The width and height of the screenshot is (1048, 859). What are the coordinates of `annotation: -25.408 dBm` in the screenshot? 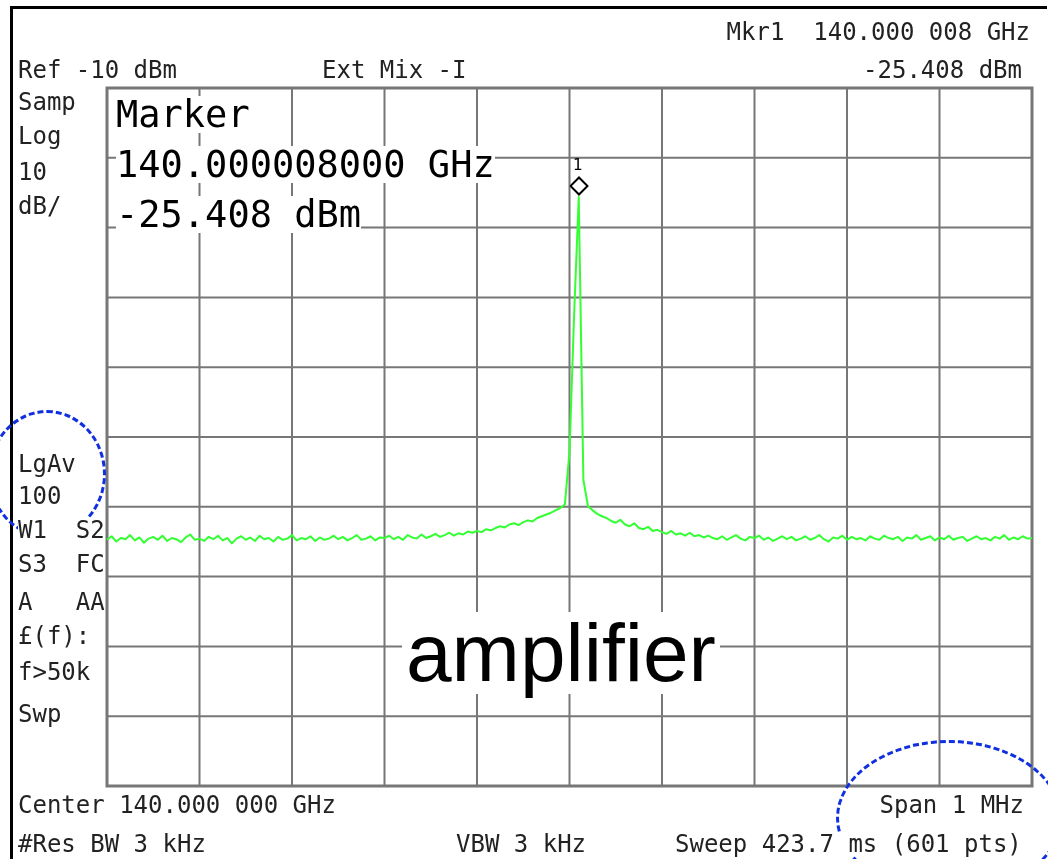 It's located at (239, 214).